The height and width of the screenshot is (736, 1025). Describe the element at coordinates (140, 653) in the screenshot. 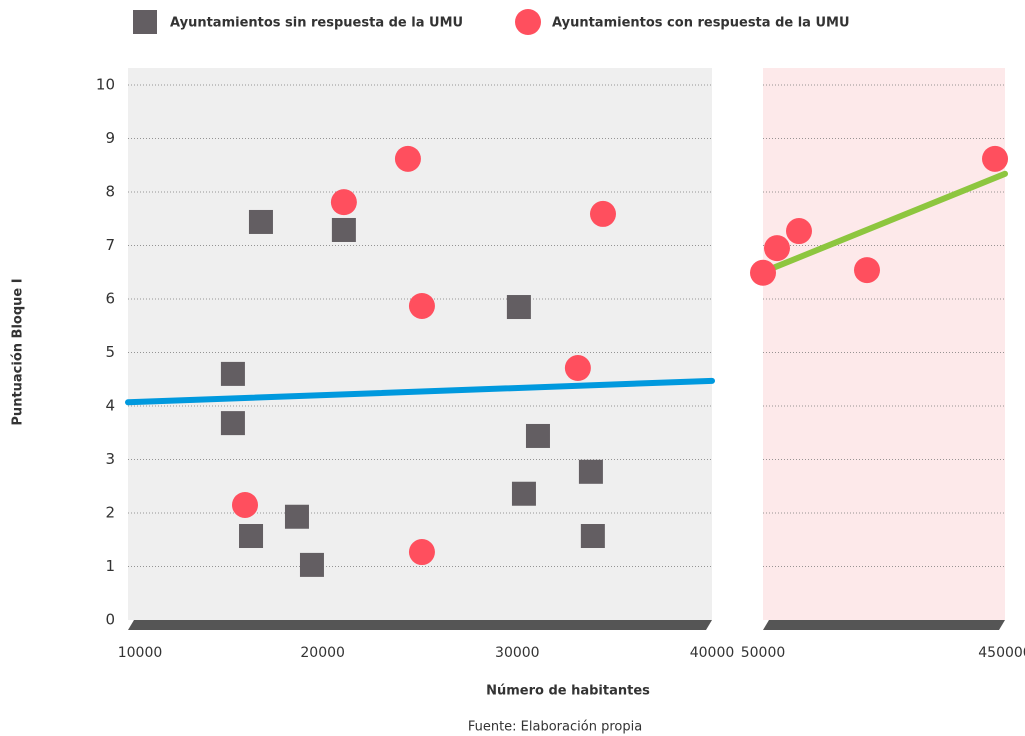

I see `x-tick-label: 10000` at that location.